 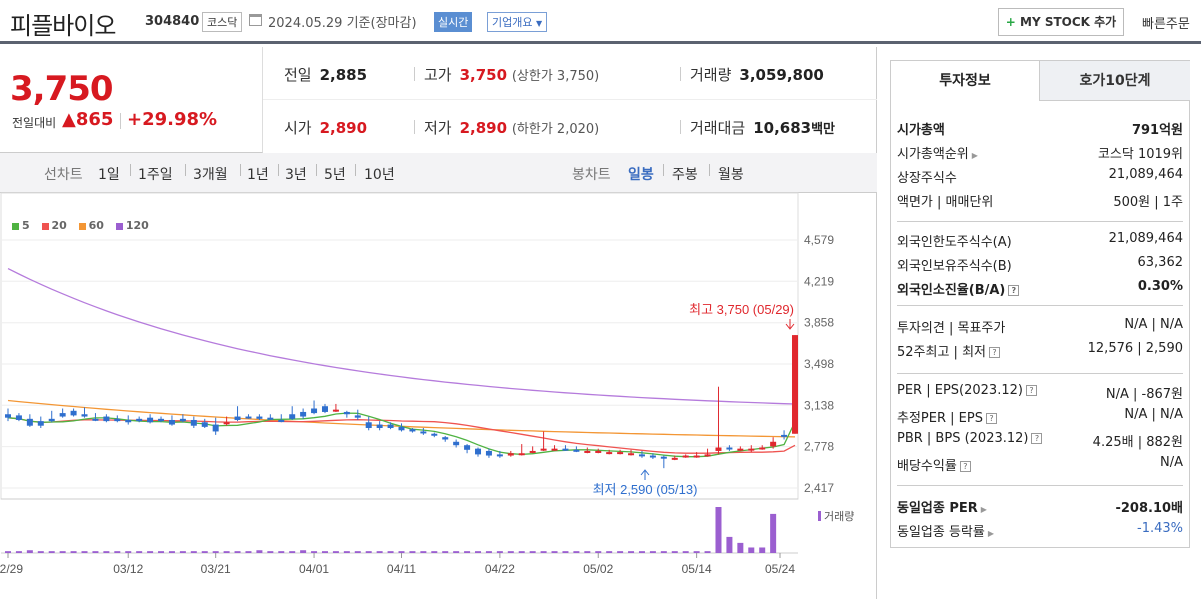 What do you see at coordinates (314, 569) in the screenshot?
I see `x-tick-label: 04/01` at bounding box center [314, 569].